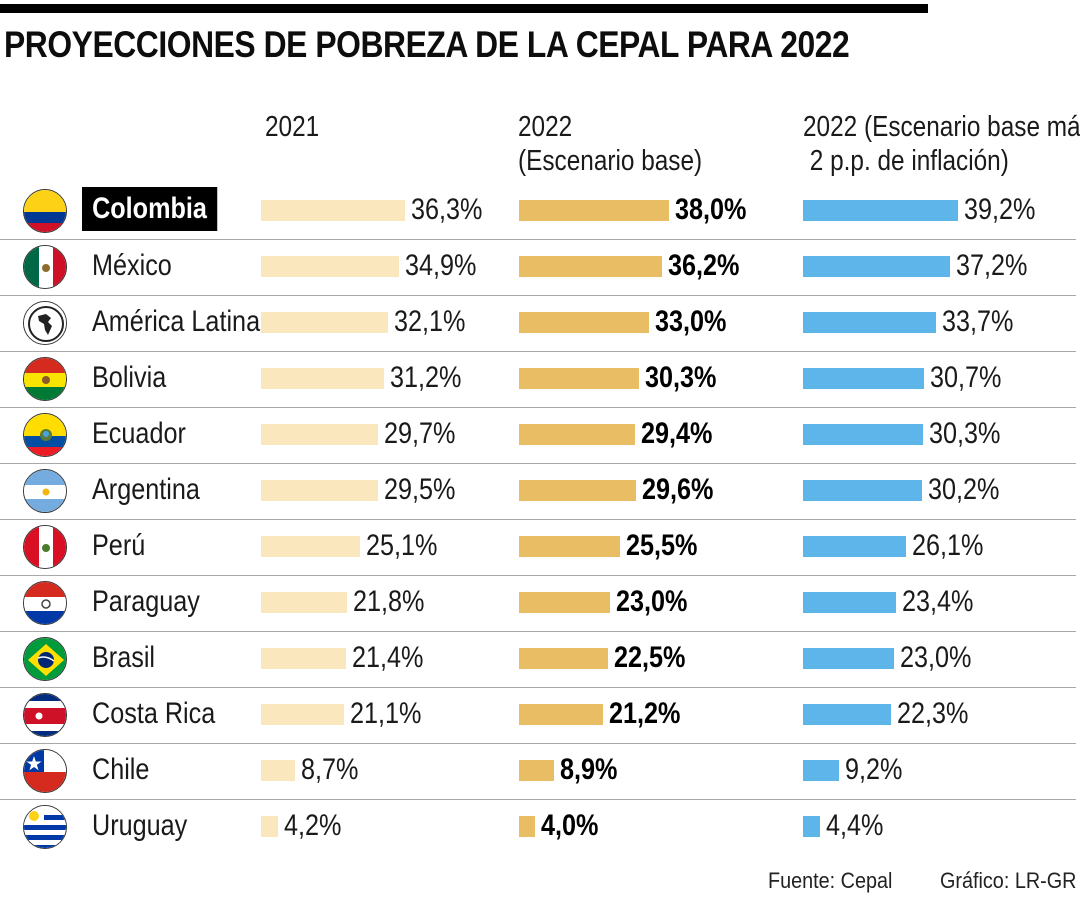 This screenshot has width=1080, height=900. What do you see at coordinates (402, 545) in the screenshot?
I see `value-label: 25,1%` at bounding box center [402, 545].